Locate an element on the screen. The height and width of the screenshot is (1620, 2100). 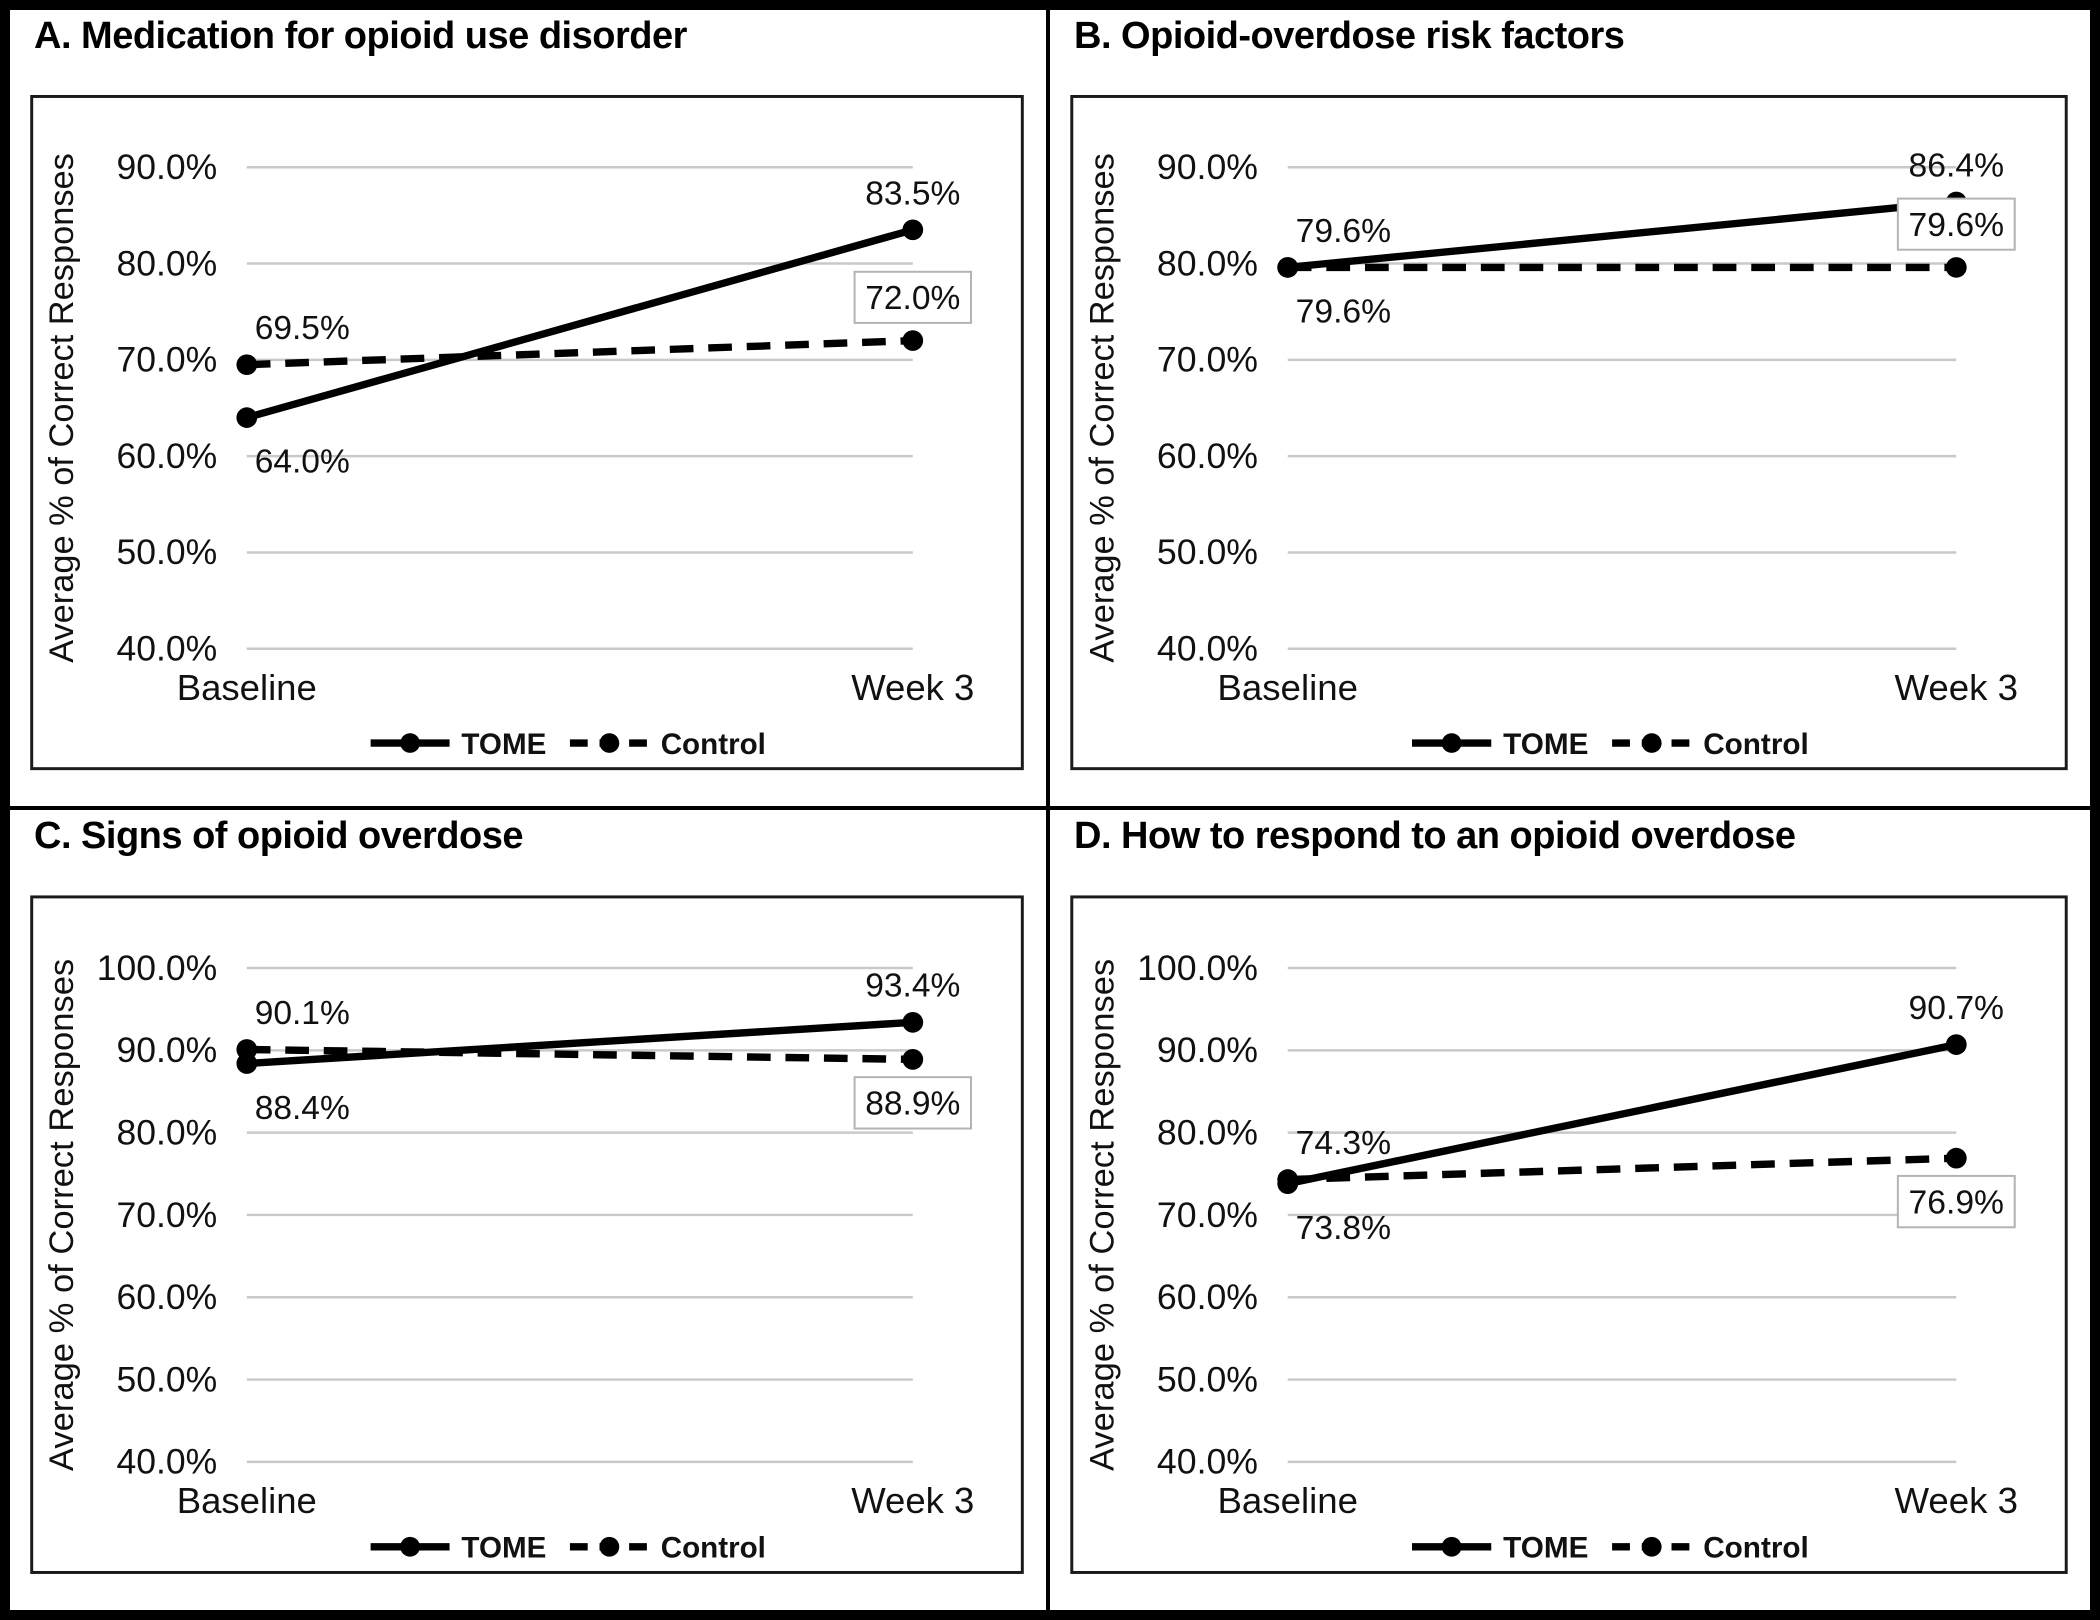
panel-title-b: B. Opioid-overdose risk factors is located at coordinates (1349, 36).